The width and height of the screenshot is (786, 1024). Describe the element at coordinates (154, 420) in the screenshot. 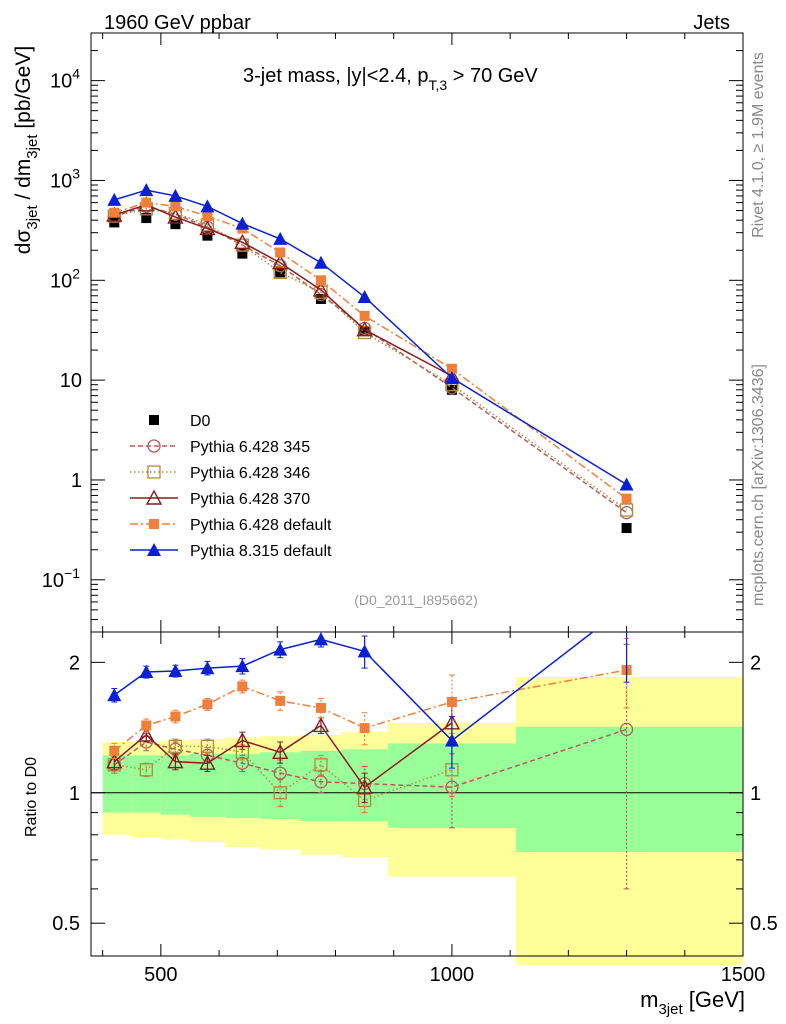

I see `legend-marker-d0` at that location.